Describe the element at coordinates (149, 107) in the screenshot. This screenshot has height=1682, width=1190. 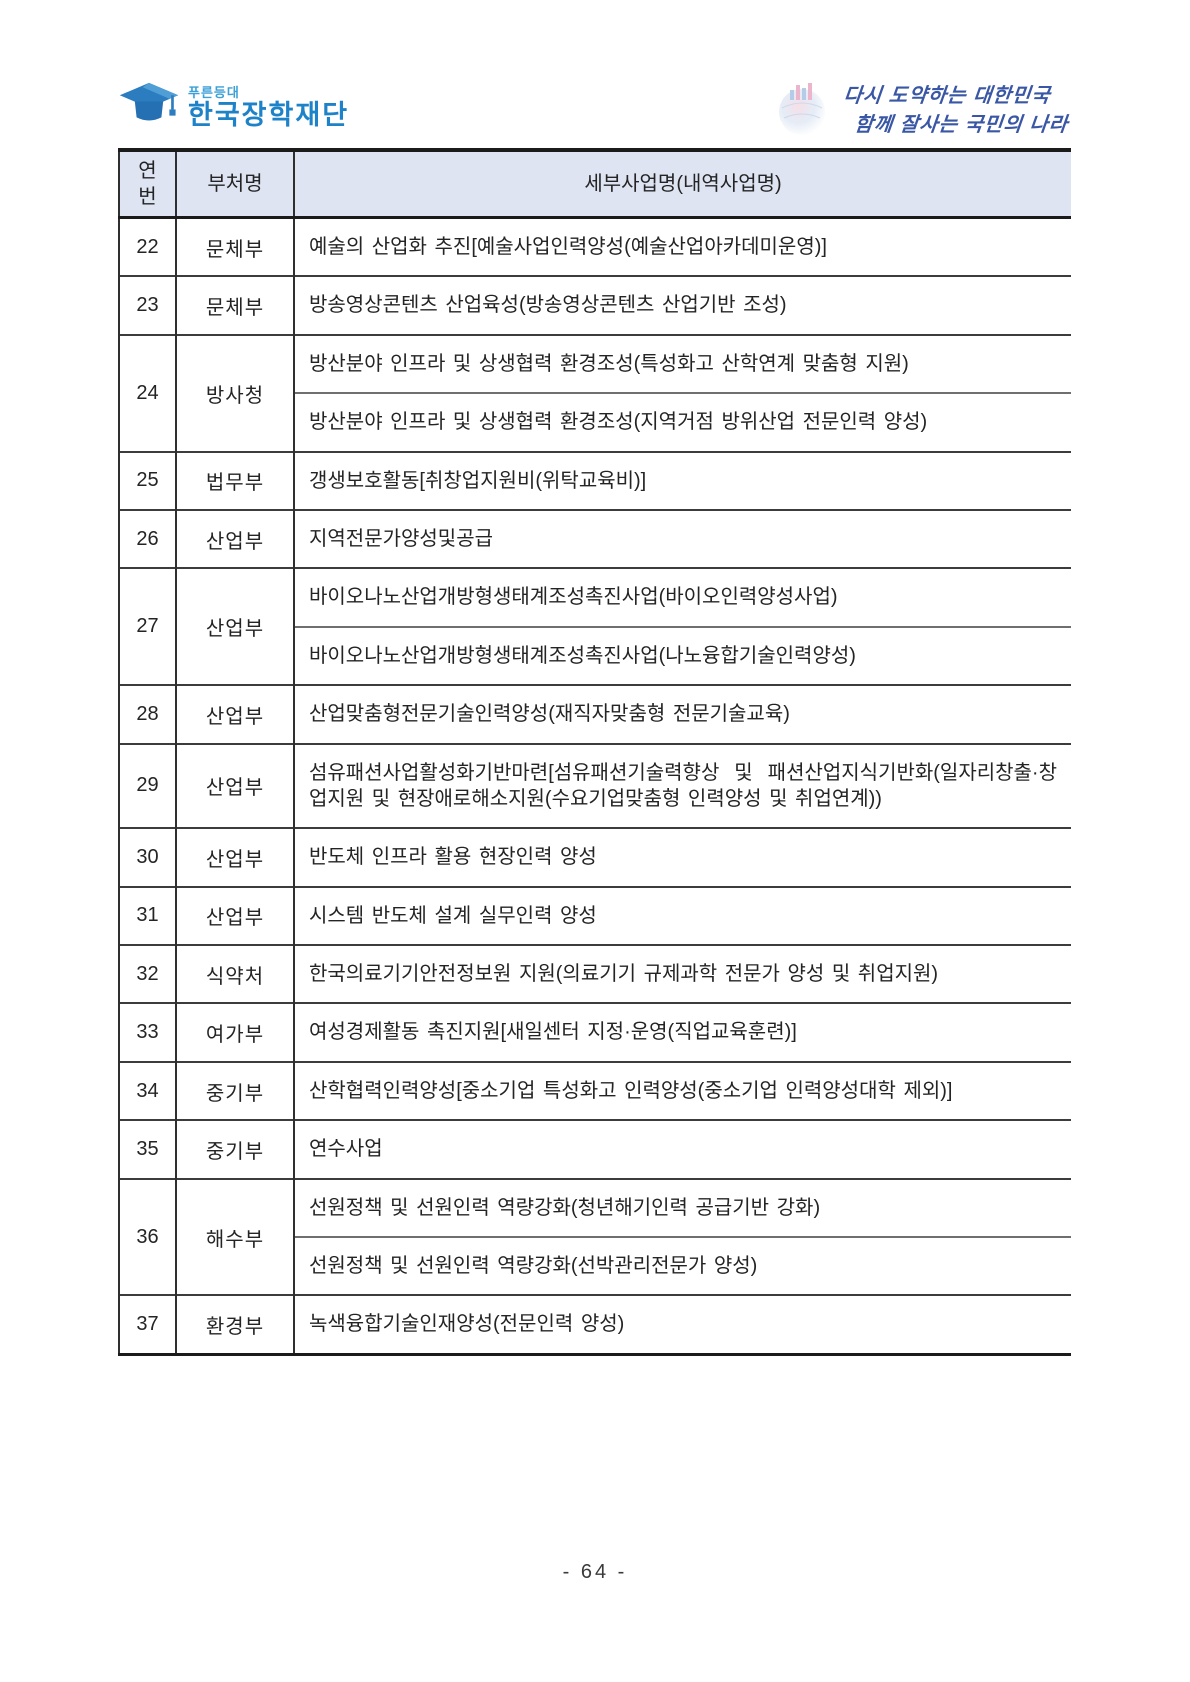
I see `graduation-cap-icon` at that location.